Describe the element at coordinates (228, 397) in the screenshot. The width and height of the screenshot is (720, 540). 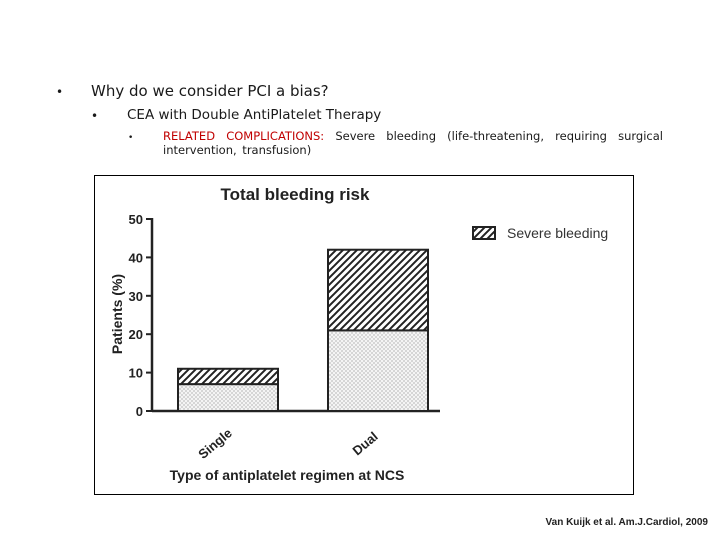
I see `bar-single-other-bleeding` at that location.